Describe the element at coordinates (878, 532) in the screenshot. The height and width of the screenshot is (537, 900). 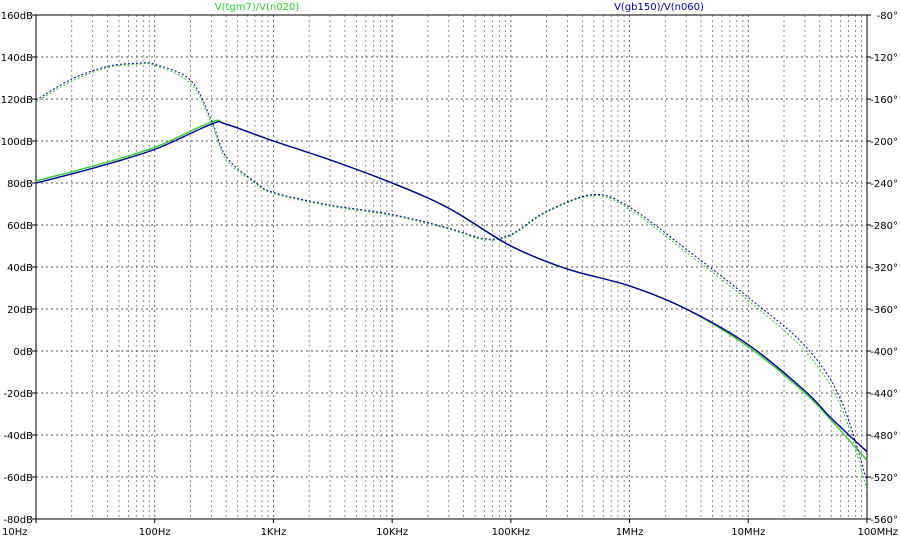
I see `x-tick-label: 100MHz` at that location.